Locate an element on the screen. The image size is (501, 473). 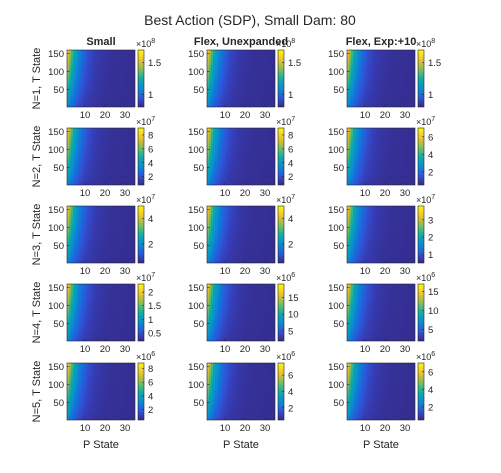
y-tick-label: 50 is located at coordinates (58, 168).